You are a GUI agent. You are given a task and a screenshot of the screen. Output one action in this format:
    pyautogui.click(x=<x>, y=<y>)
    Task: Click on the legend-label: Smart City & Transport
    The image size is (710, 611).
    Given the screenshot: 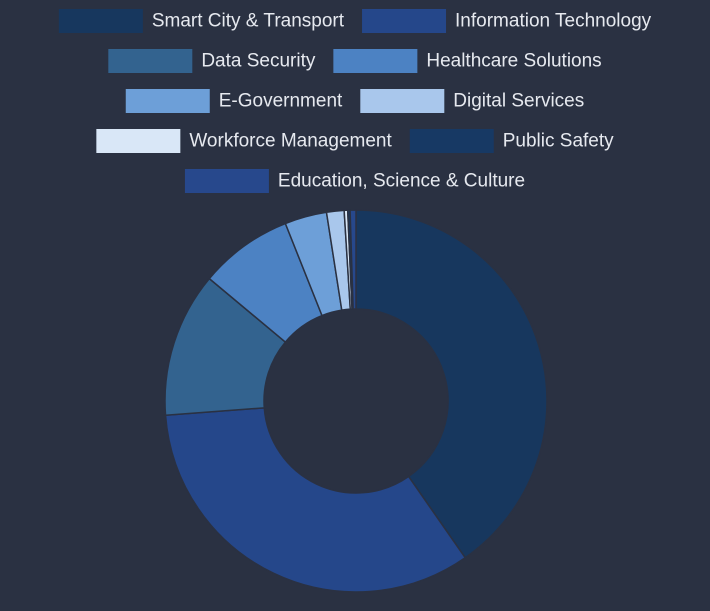 What is the action you would take?
    pyautogui.click(x=248, y=21)
    